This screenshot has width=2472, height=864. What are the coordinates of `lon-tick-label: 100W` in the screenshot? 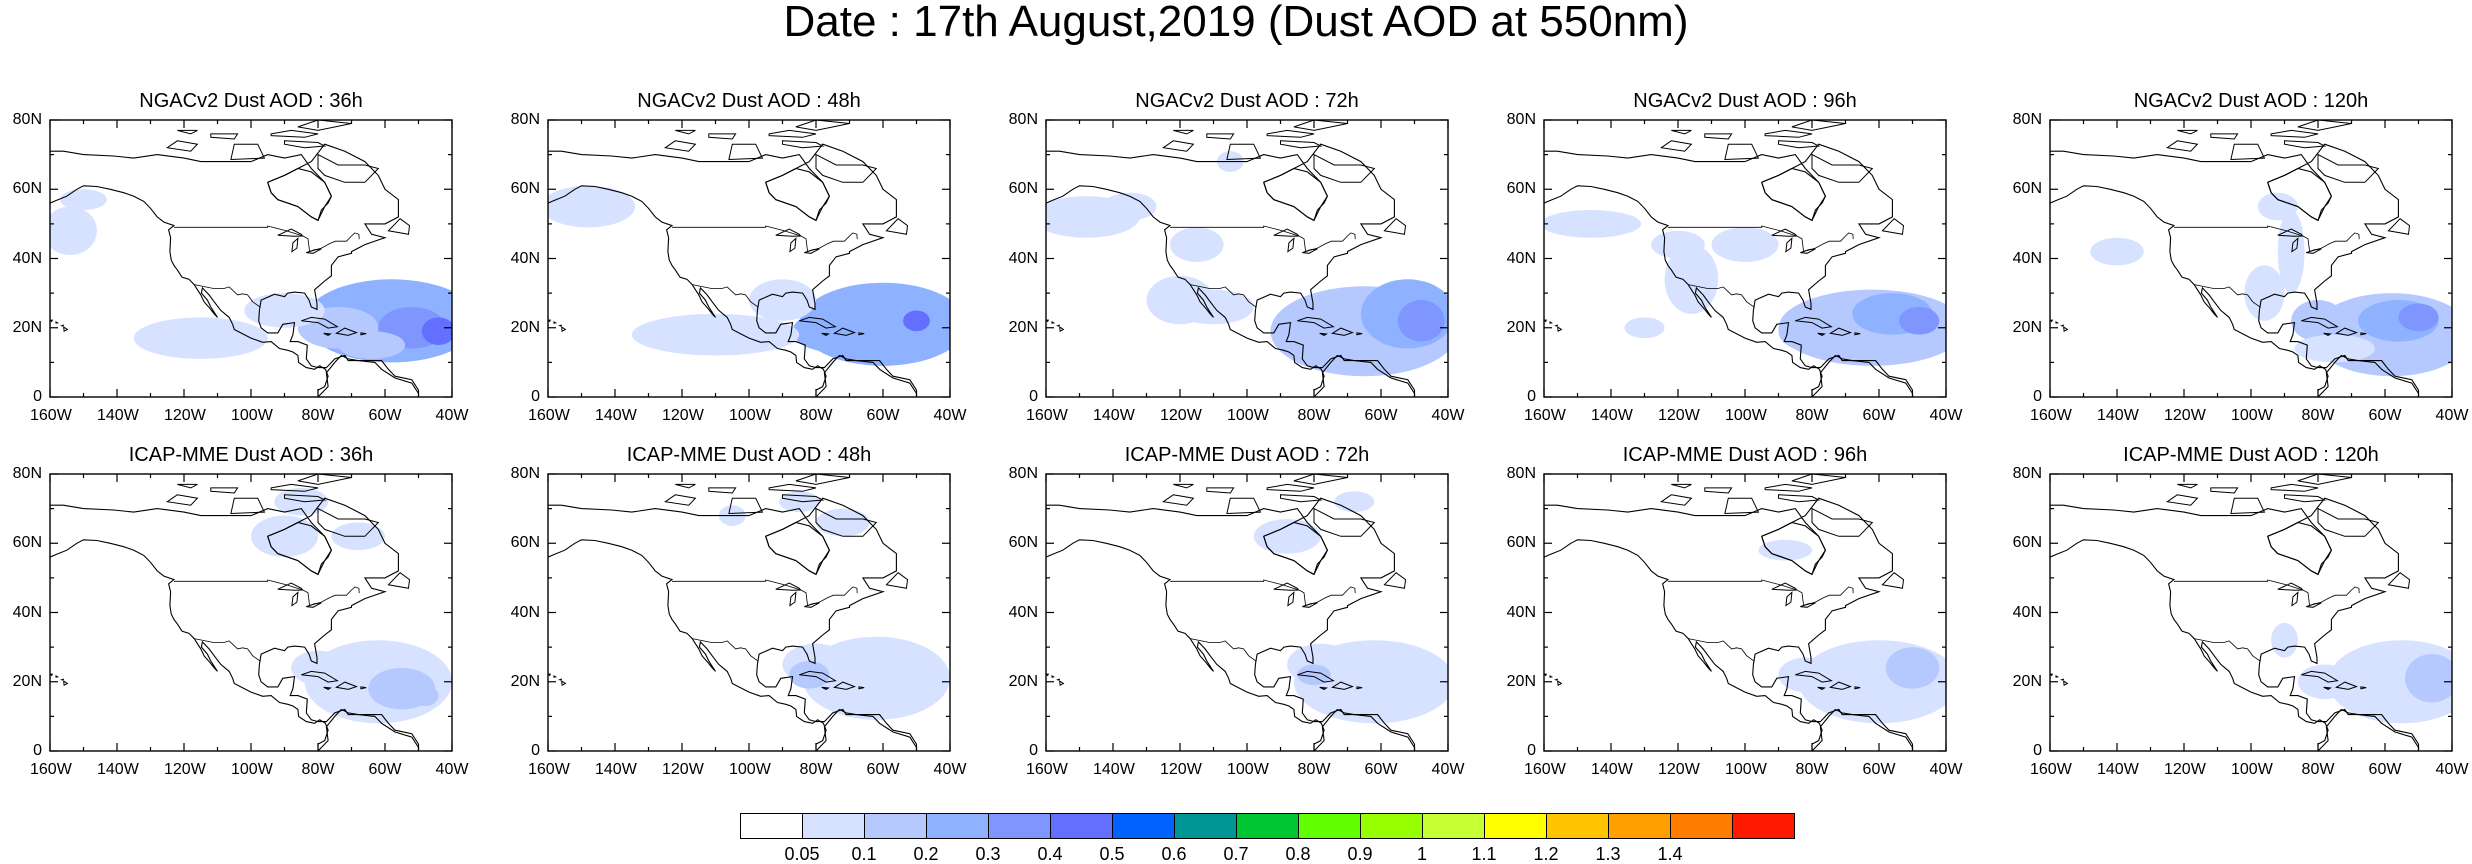 It's located at (1248, 769).